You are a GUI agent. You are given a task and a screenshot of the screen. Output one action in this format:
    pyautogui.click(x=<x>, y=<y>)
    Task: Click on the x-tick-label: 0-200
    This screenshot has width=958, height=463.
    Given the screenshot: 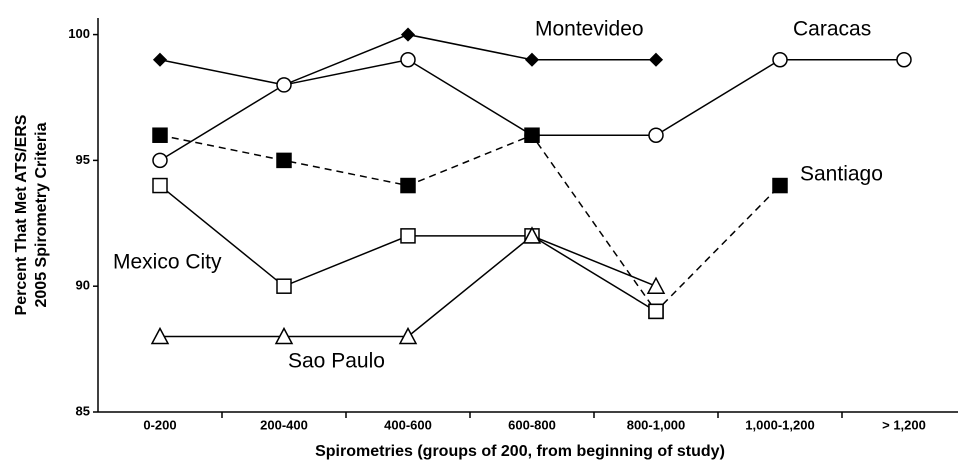 What is the action you would take?
    pyautogui.click(x=159, y=424)
    